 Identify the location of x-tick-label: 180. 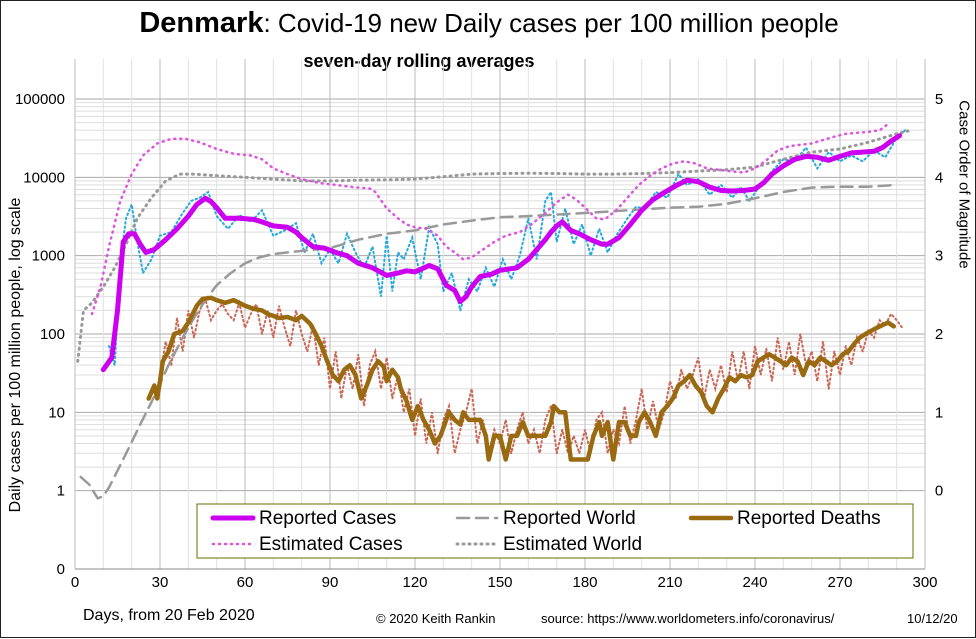
(584, 582).